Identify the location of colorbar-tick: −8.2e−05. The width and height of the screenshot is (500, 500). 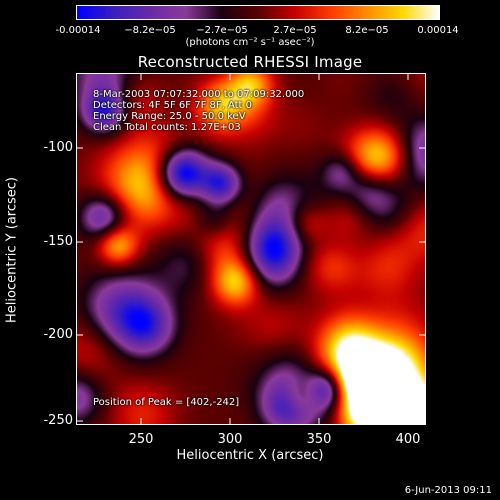
(150, 30).